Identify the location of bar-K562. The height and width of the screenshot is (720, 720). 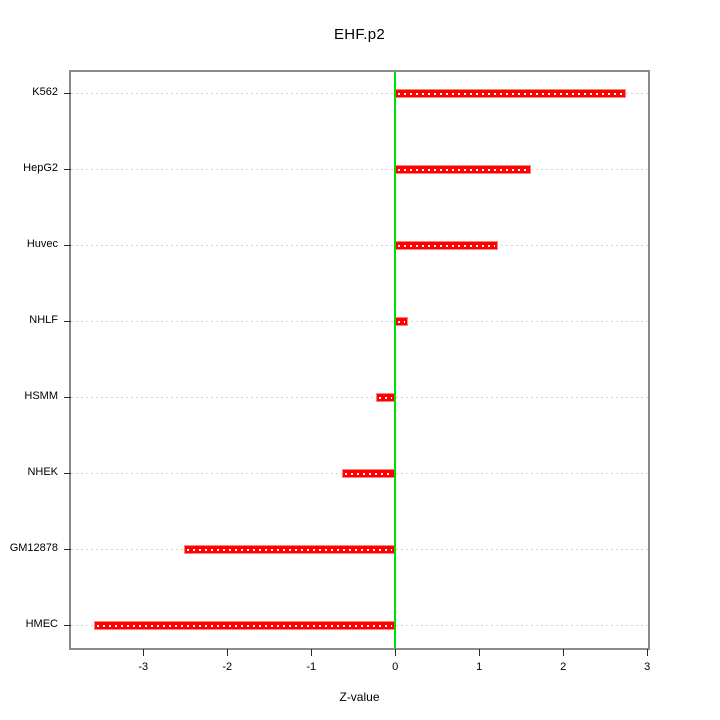
(511, 93).